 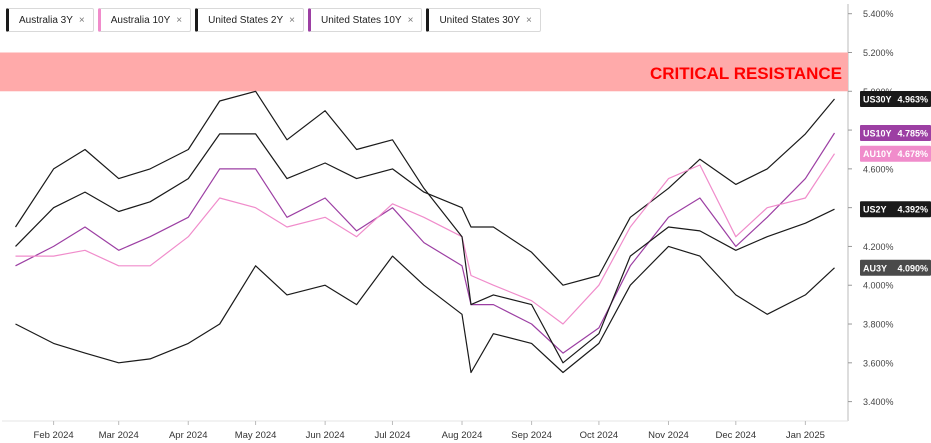 I want to click on x-tick-label: Jul 2024, so click(x=393, y=435).